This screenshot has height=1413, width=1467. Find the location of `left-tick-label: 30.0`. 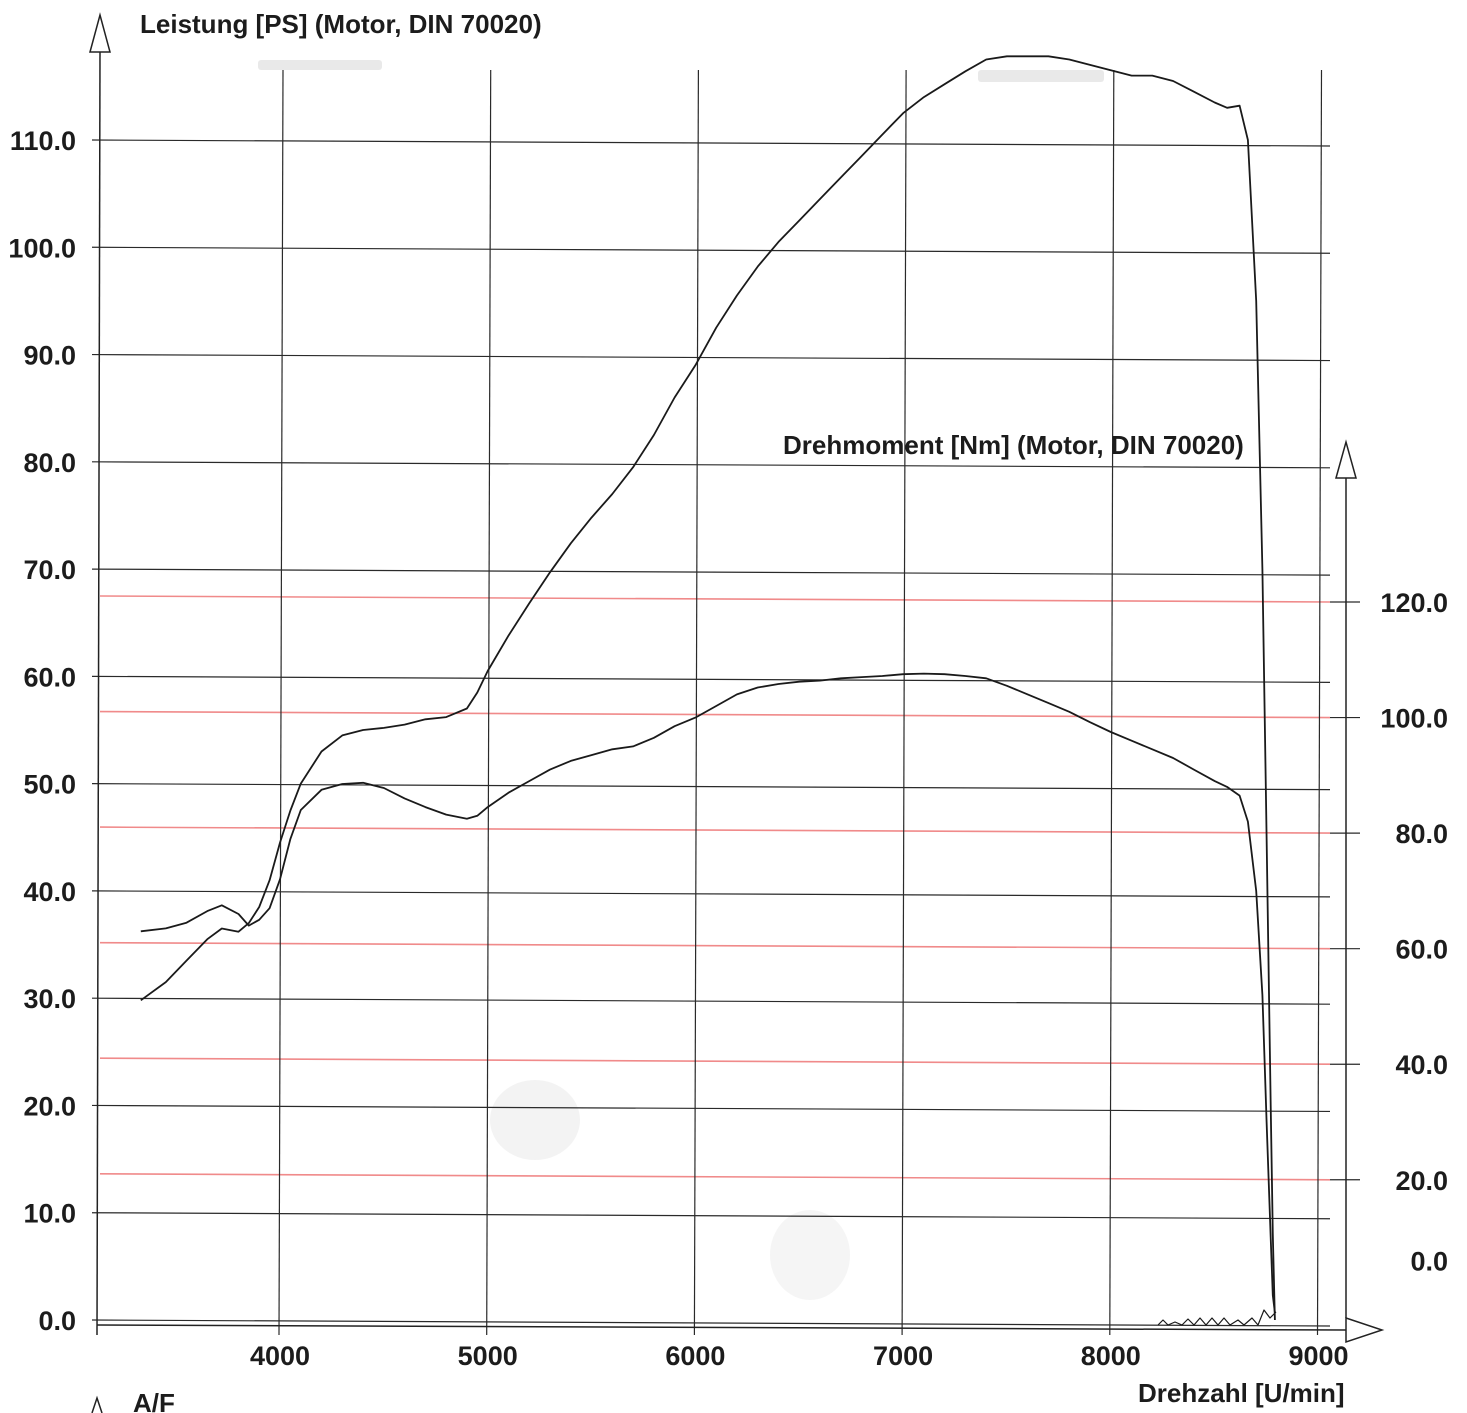

left-tick-label: 30.0 is located at coordinates (49, 999).